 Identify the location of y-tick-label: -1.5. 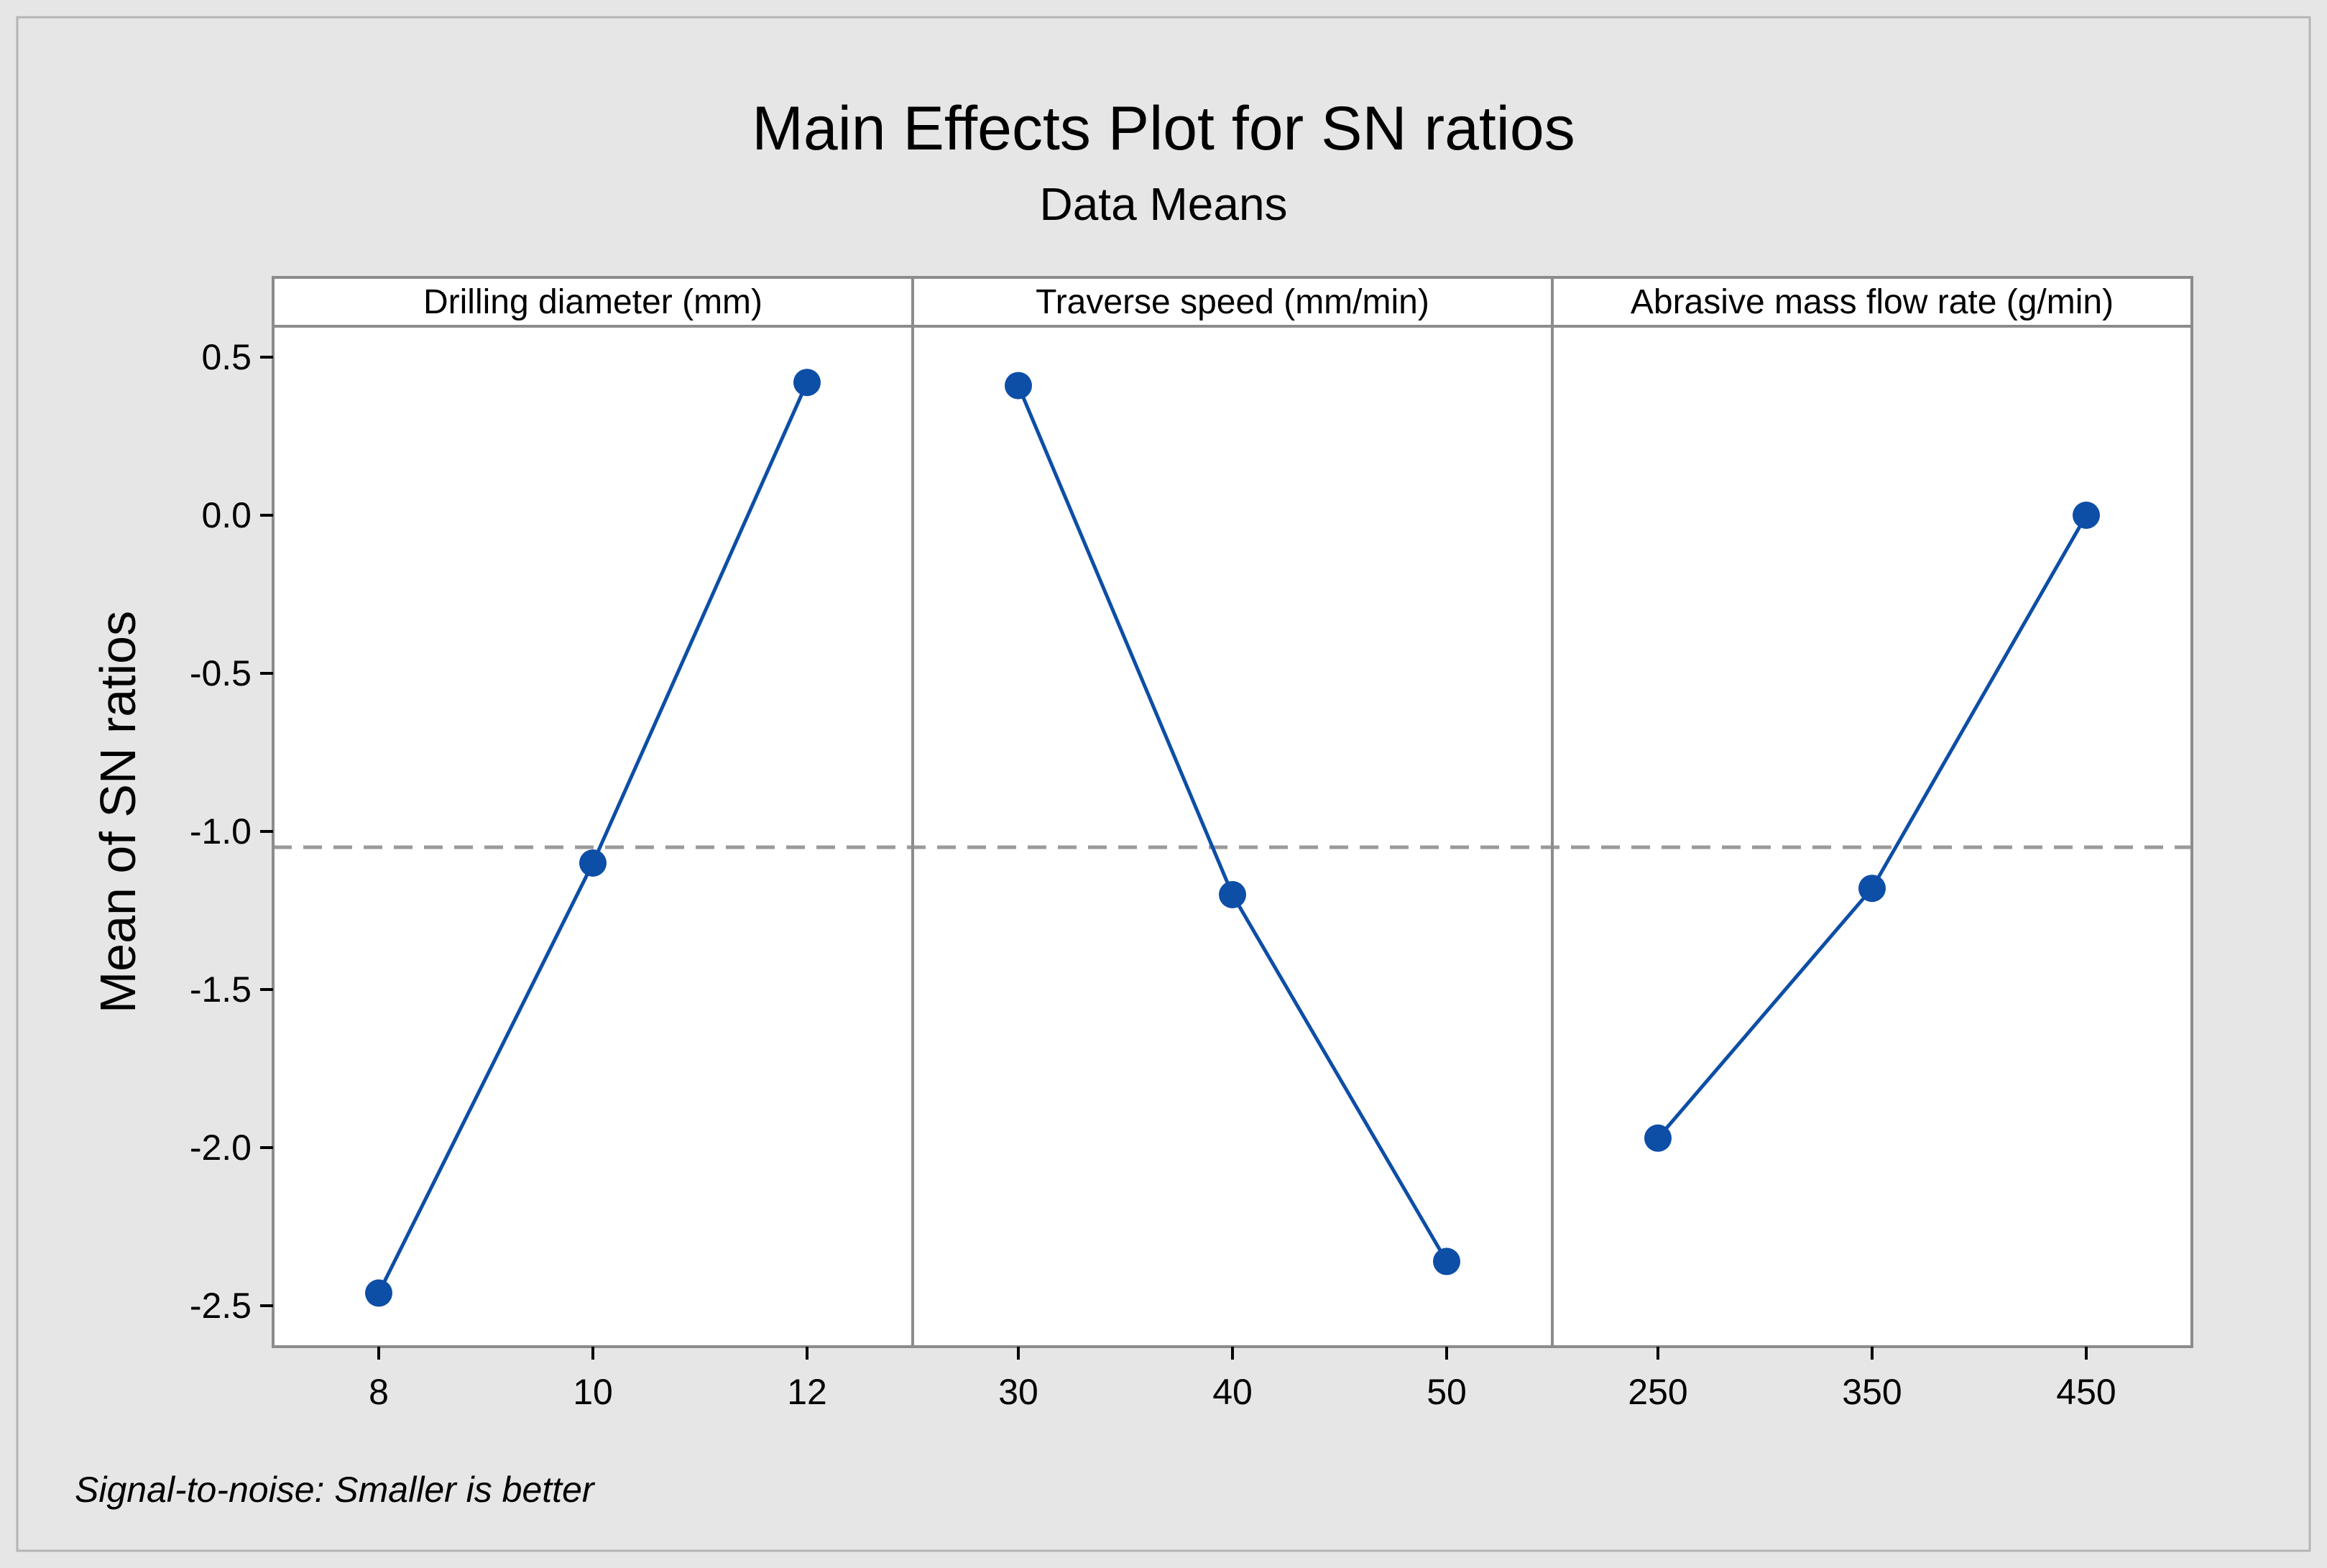
(221, 989).